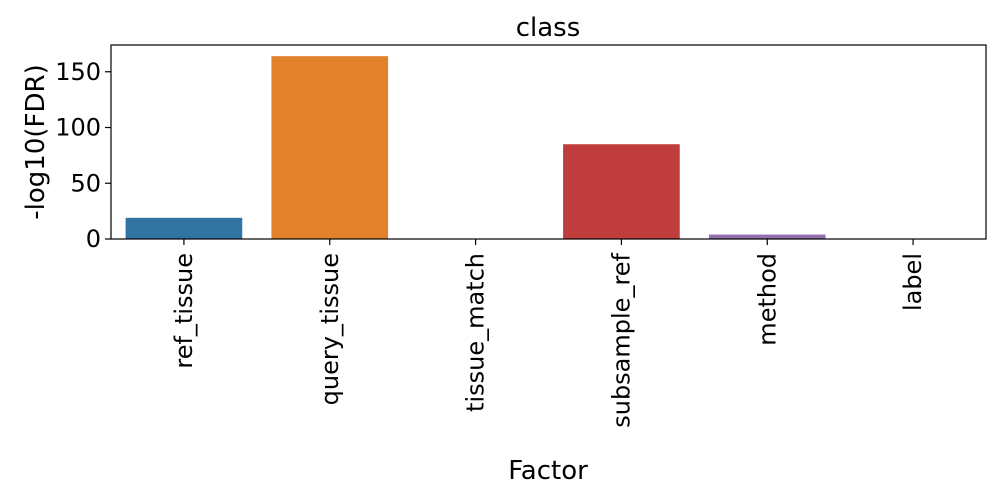 This screenshot has height=500, width=1000. Describe the element at coordinates (913, 282) in the screenshot. I see `x-tick-label: label` at that location.